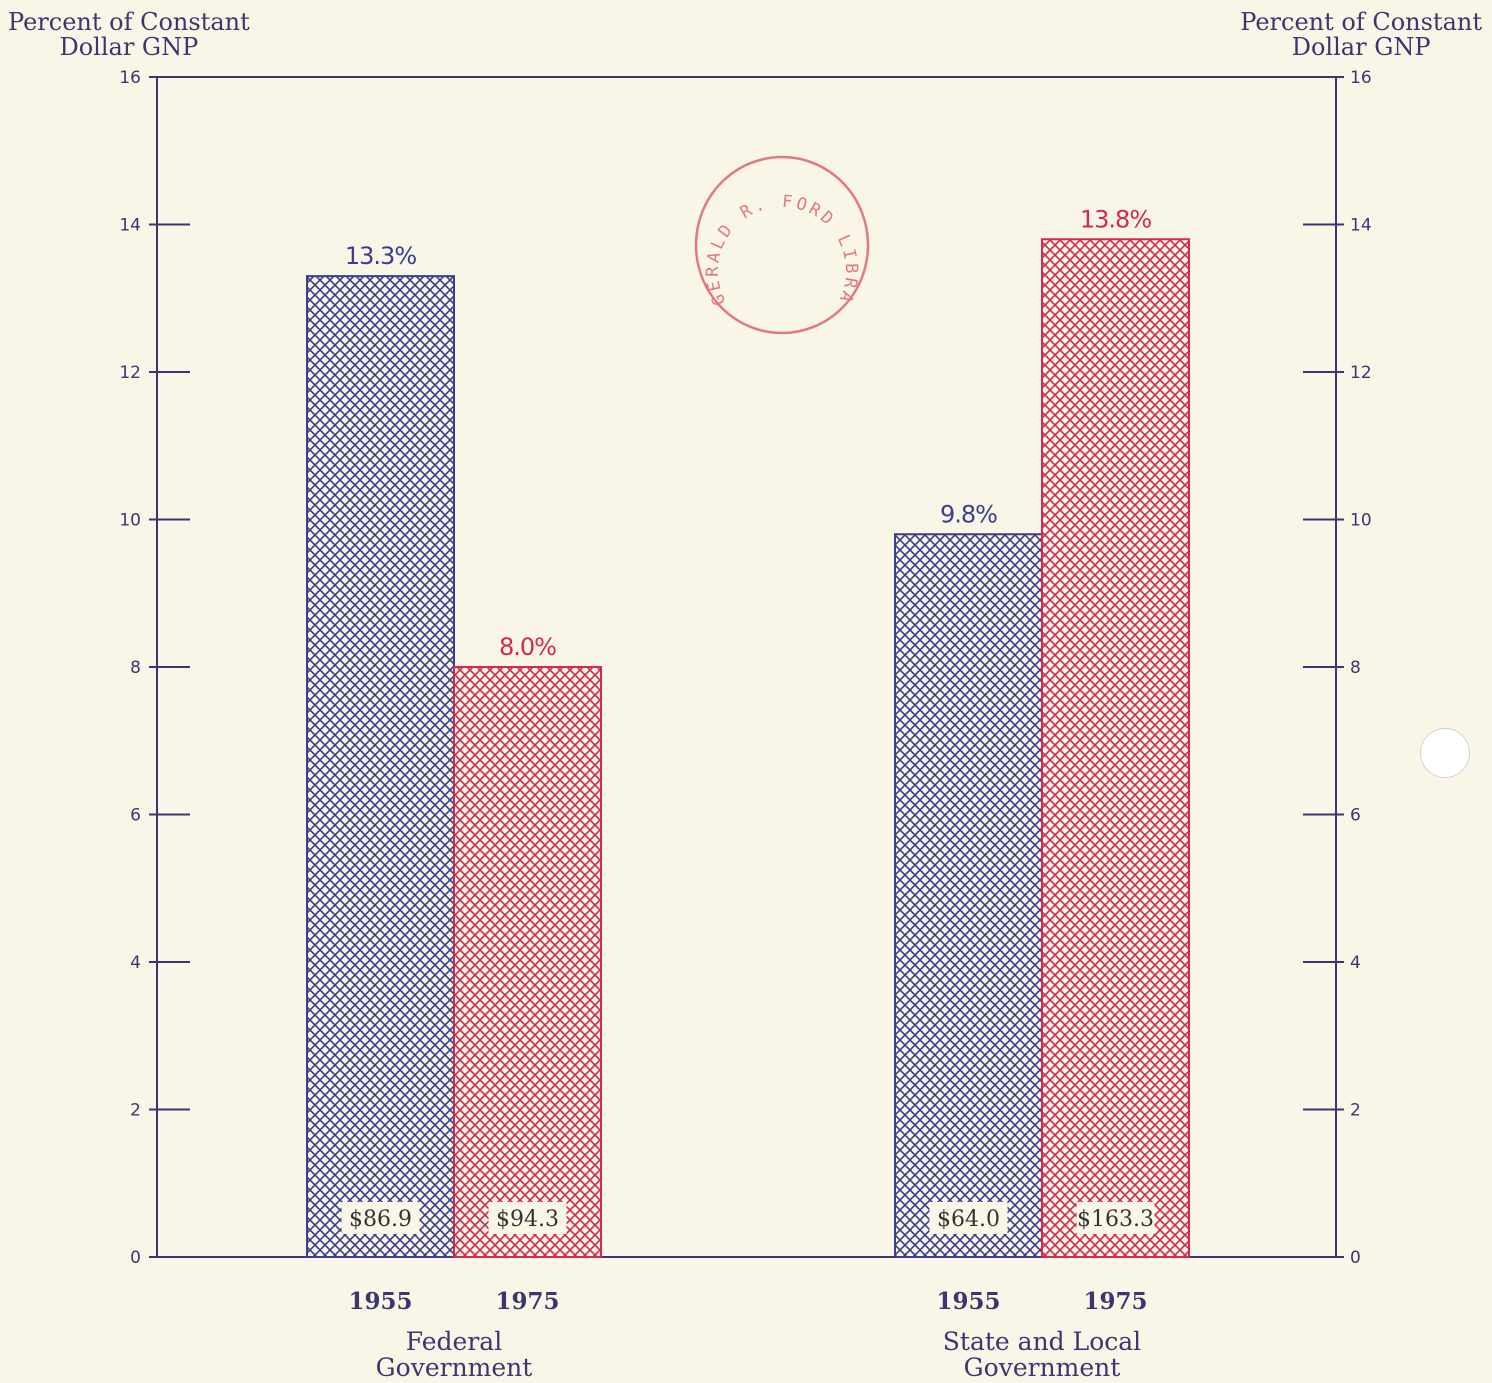 The image size is (1492, 1383). Describe the element at coordinates (527, 647) in the screenshot. I see `bar-value-label: 8.0%` at that location.